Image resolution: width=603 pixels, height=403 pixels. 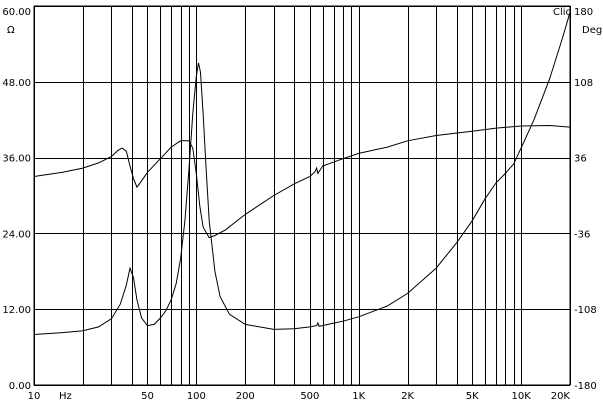 What do you see at coordinates (583, 83) in the screenshot?
I see `right-tick-label: 108` at bounding box center [583, 83].